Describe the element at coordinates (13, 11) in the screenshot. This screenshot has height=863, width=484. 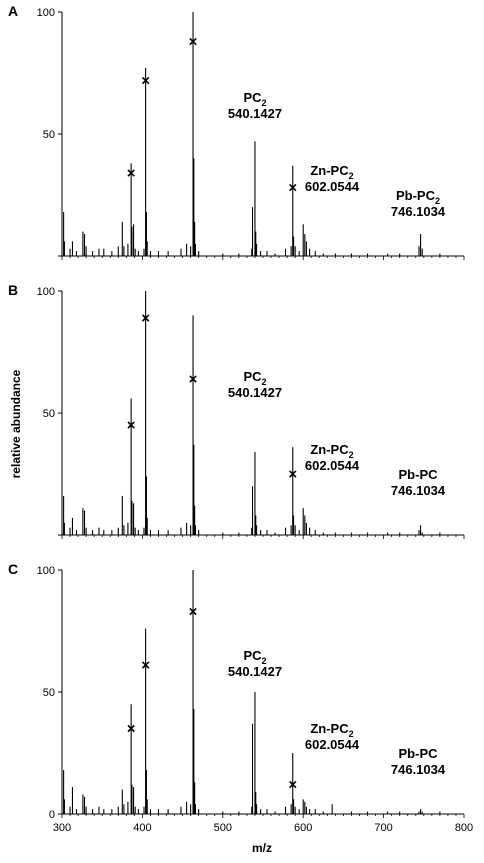
I see `panel-label: A` at that location.